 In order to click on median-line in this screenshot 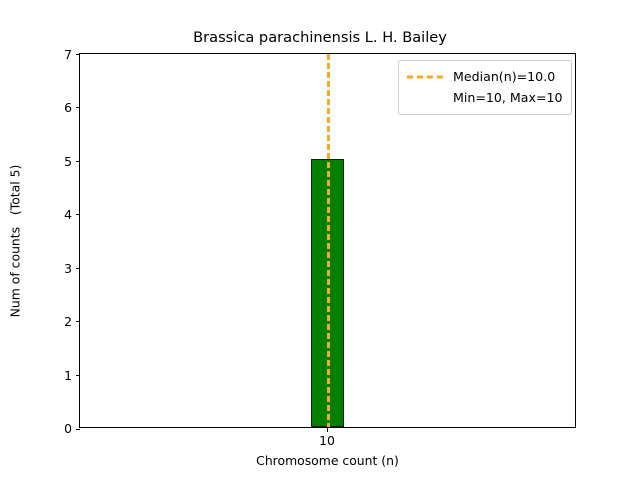, I will do `click(328, 240)`.